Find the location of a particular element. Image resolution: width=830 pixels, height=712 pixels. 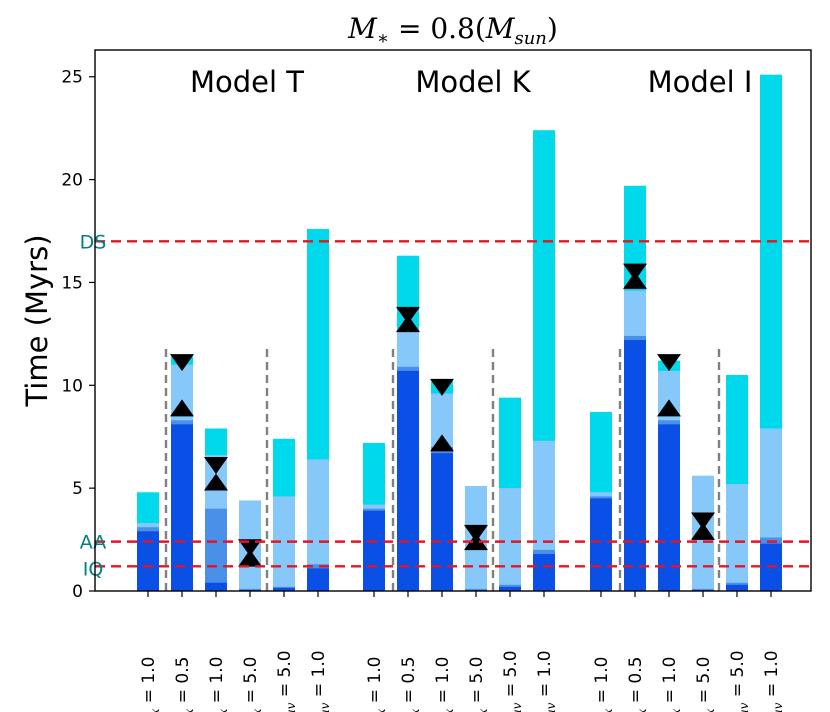

x-tick-label-1-5: efuv = 1.0 is located at coordinates (546, 681).